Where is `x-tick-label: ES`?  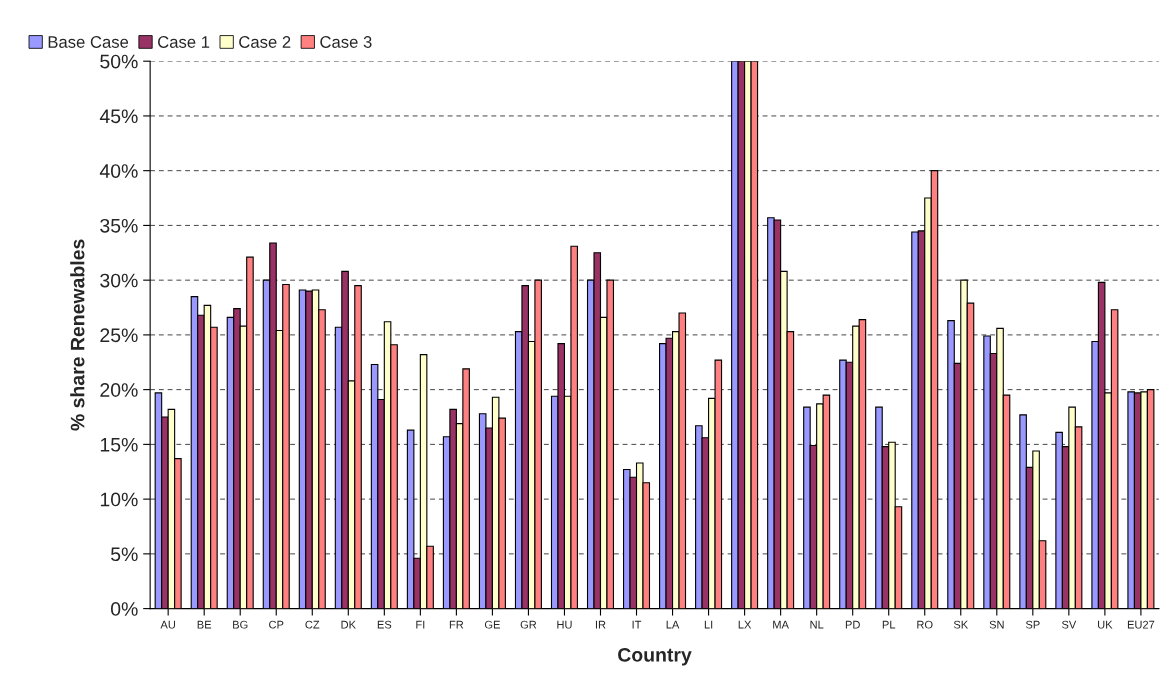
x-tick-label: ES is located at coordinates (384, 624).